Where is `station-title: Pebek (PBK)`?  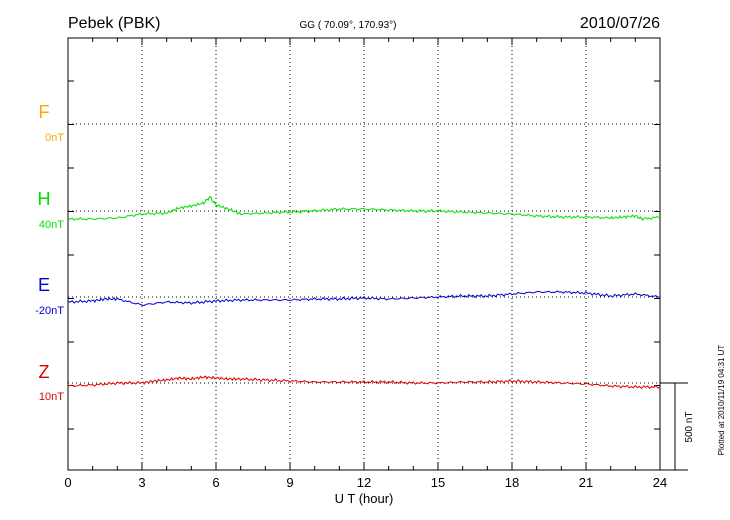
station-title: Pebek (PBK) is located at coordinates (114, 23).